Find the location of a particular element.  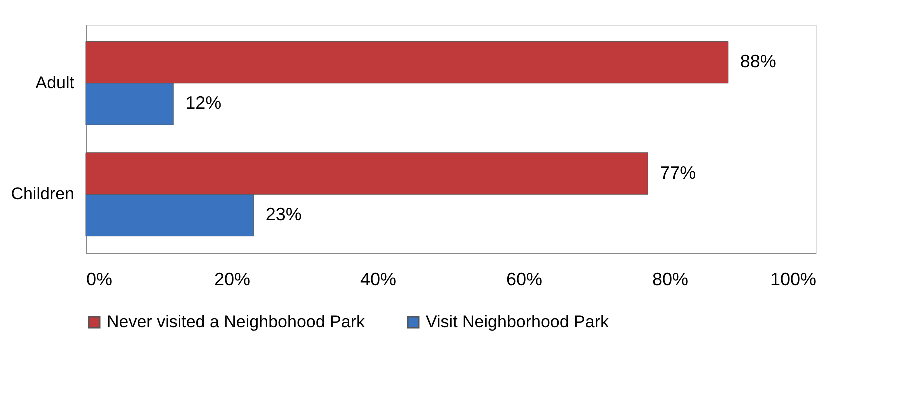

y-tick-label: Children is located at coordinates (42, 194).